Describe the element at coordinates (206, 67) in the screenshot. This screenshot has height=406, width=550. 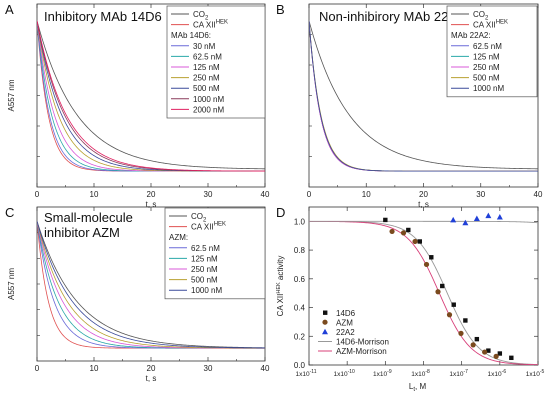
I see `legend-entry: 125 nM` at that location.